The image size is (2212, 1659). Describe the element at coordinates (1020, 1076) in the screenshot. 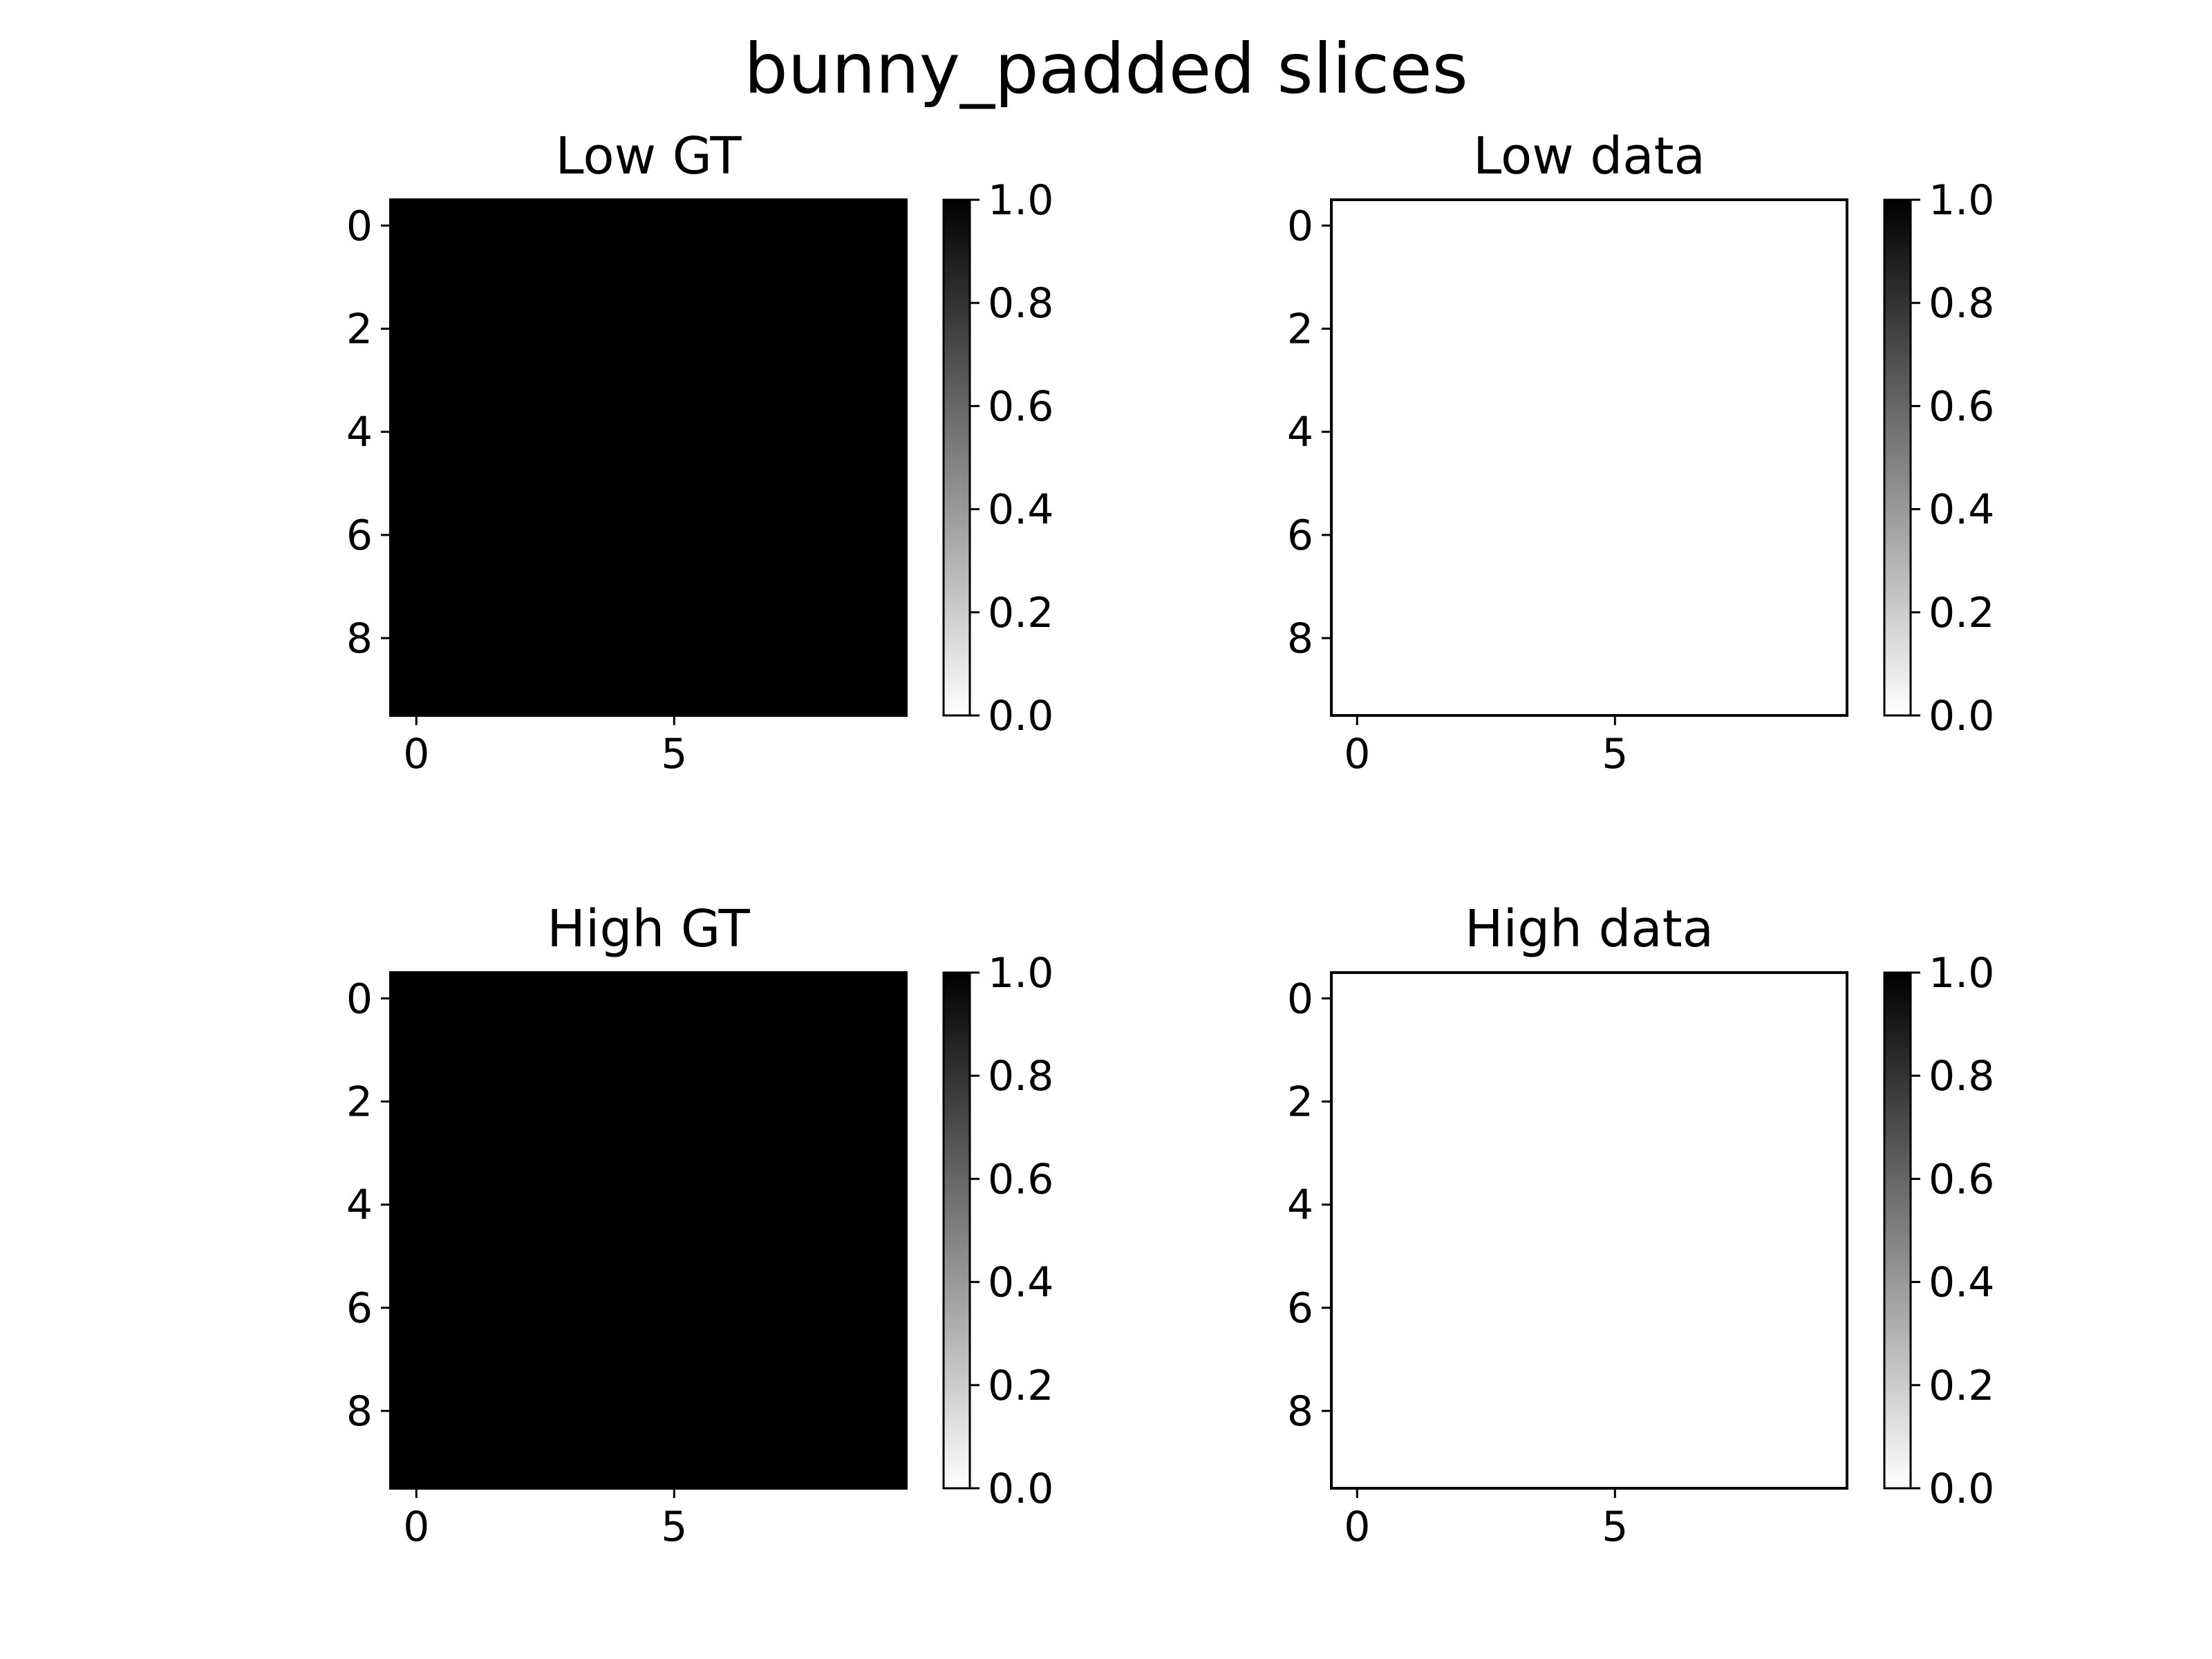

I see `colorbar-tick-label: 0.8` at that location.